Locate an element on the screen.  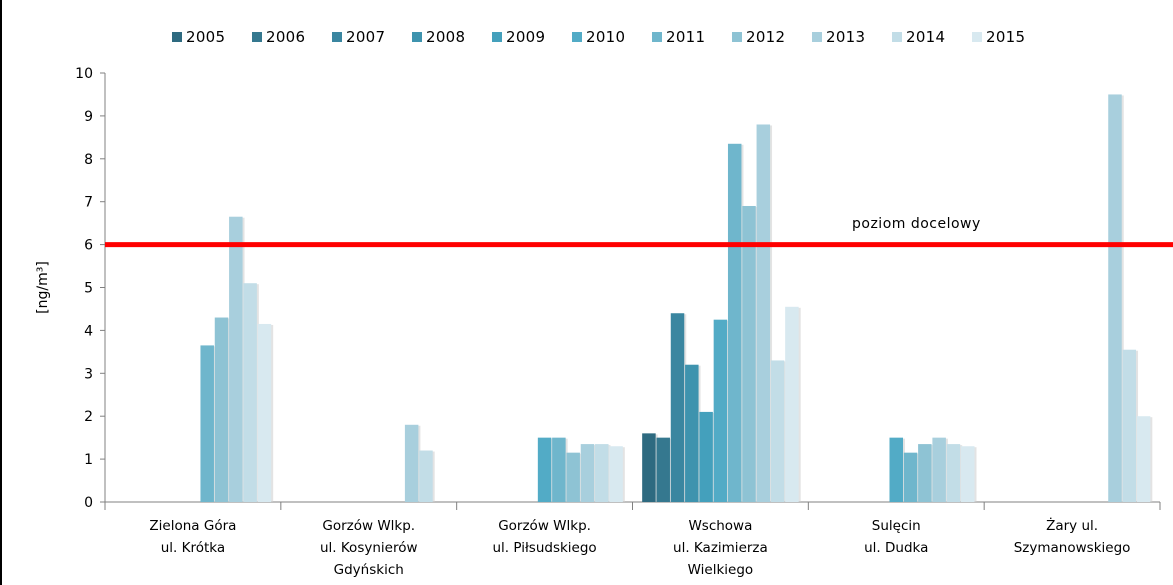
x-category-label: Zielona Góra is located at coordinates (192, 526).